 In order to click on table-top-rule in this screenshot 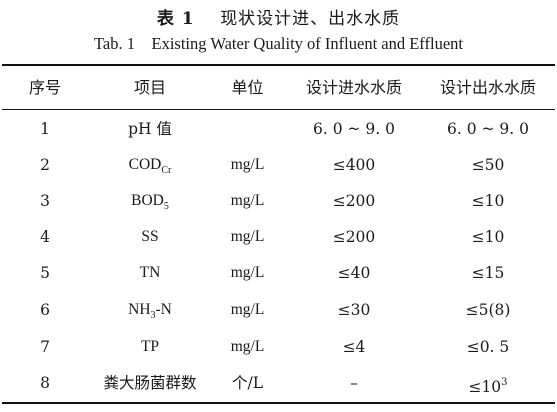, I will do `click(278, 65)`.